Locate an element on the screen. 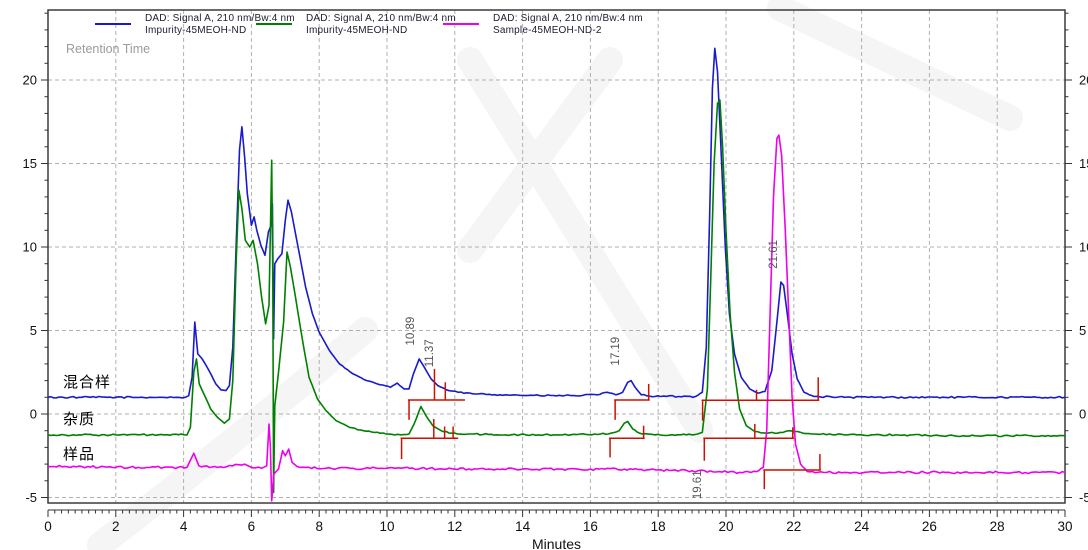 The width and height of the screenshot is (1088, 550). y-tick-label-right-clipped: 5 is located at coordinates (1082, 330).